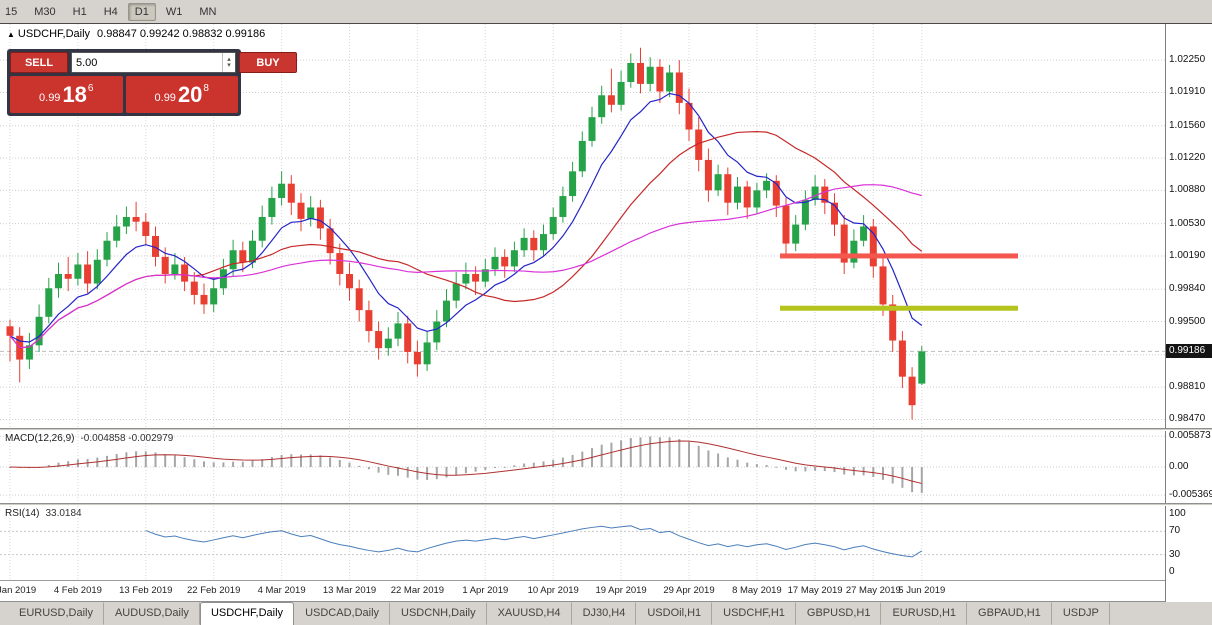 The image size is (1212, 625). I want to click on chart-tab-eurusd-h1: EURUSD,H1, so click(924, 613).